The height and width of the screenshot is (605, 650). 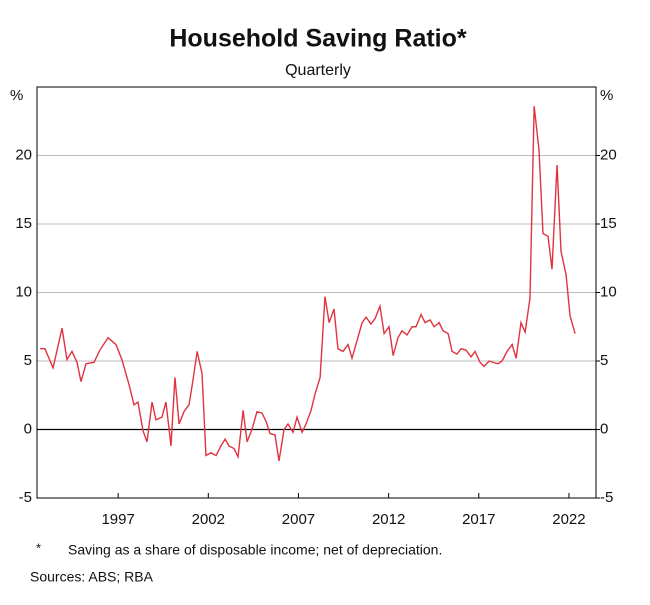 What do you see at coordinates (608, 223) in the screenshot?
I see `y2-tick-label: 15` at bounding box center [608, 223].